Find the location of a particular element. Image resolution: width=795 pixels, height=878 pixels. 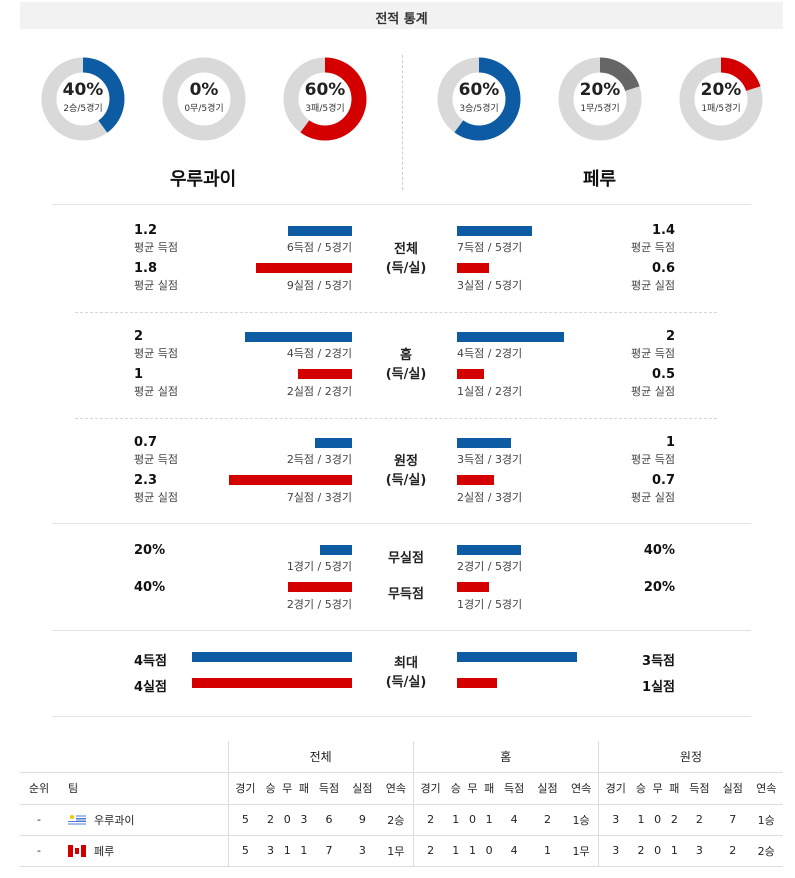

right-max-conceded-bar is located at coordinates (477, 683).